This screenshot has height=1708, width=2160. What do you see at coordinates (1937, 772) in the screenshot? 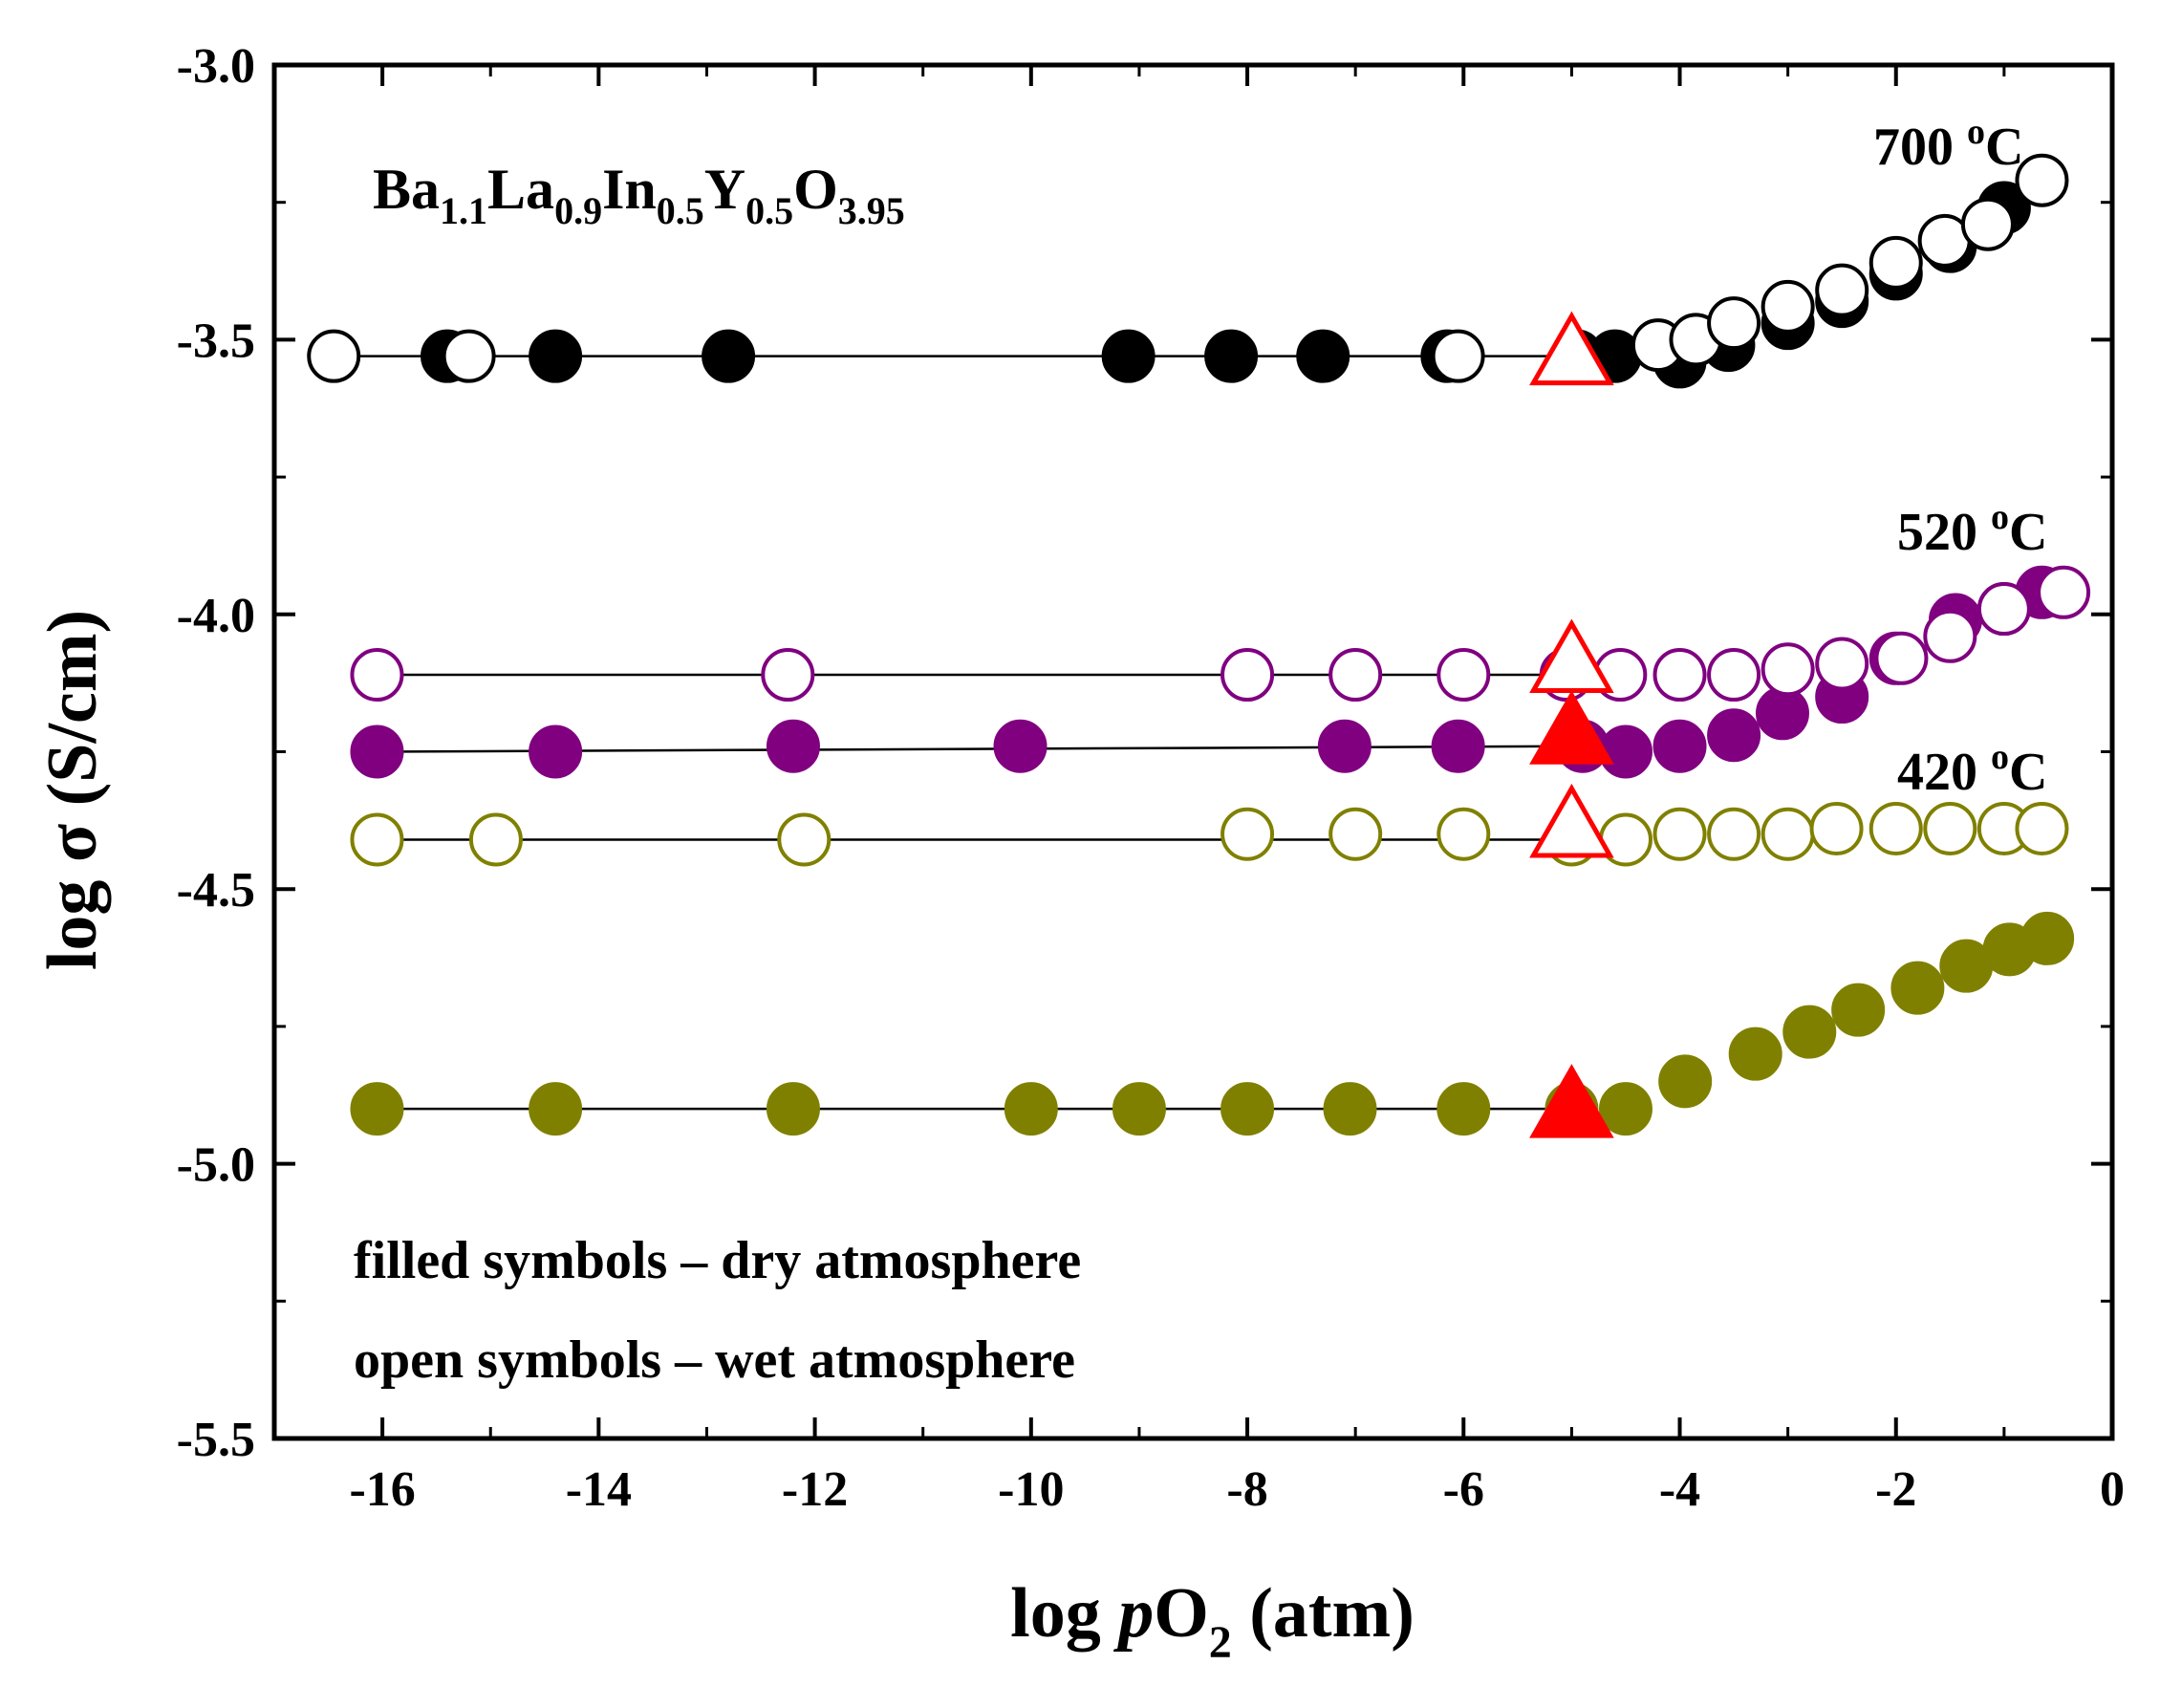
I see `temp-420-number: 420` at bounding box center [1937, 772].